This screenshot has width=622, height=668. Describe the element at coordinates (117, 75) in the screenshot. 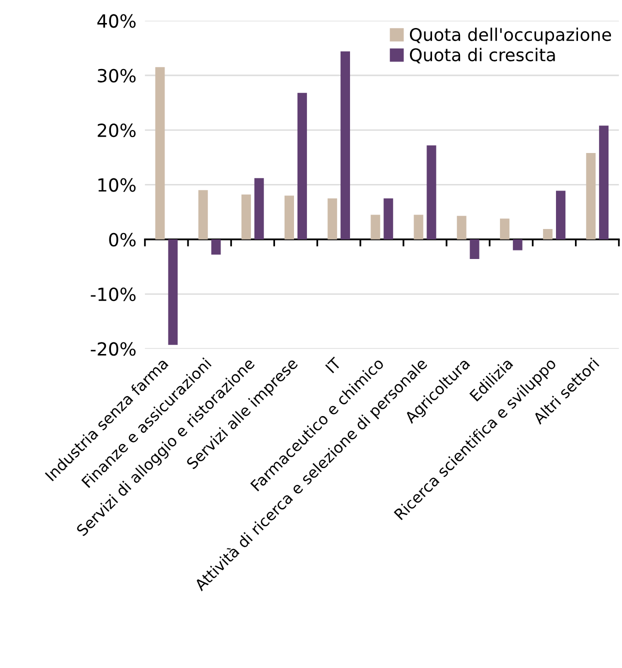

I see `y-tick-label: 30%` at that location.